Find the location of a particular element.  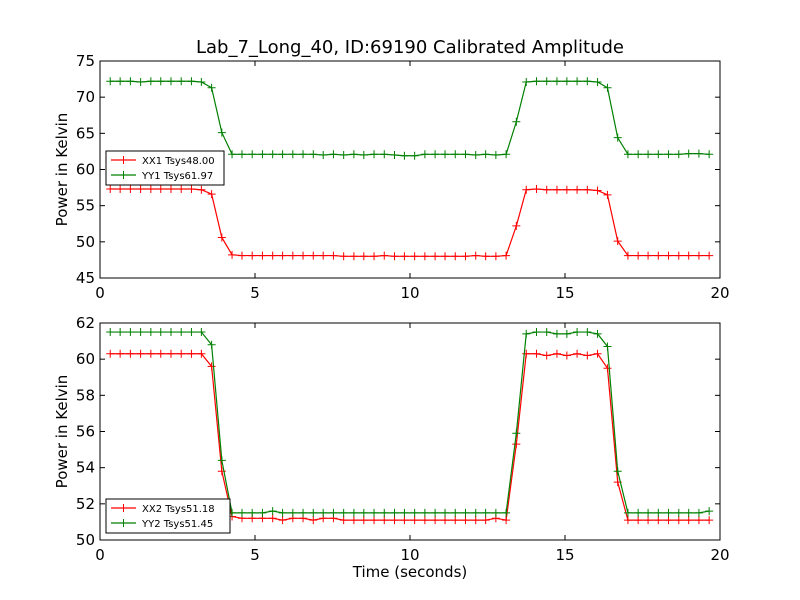

legend-box is located at coordinates (165, 168).